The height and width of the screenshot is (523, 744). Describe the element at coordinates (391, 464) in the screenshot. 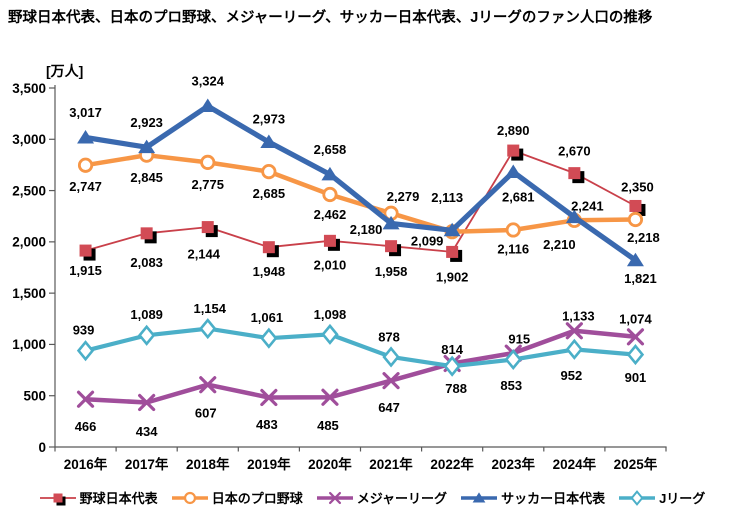

I see `x-tick-label: 2021年` at that location.